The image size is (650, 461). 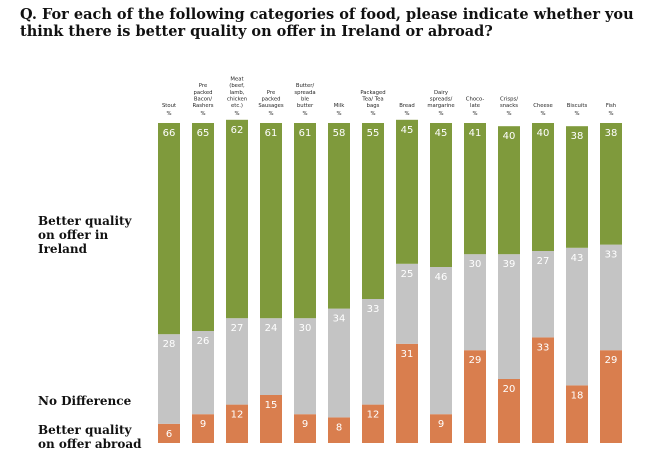 I want to click on data-label: 46, so click(x=441, y=277).